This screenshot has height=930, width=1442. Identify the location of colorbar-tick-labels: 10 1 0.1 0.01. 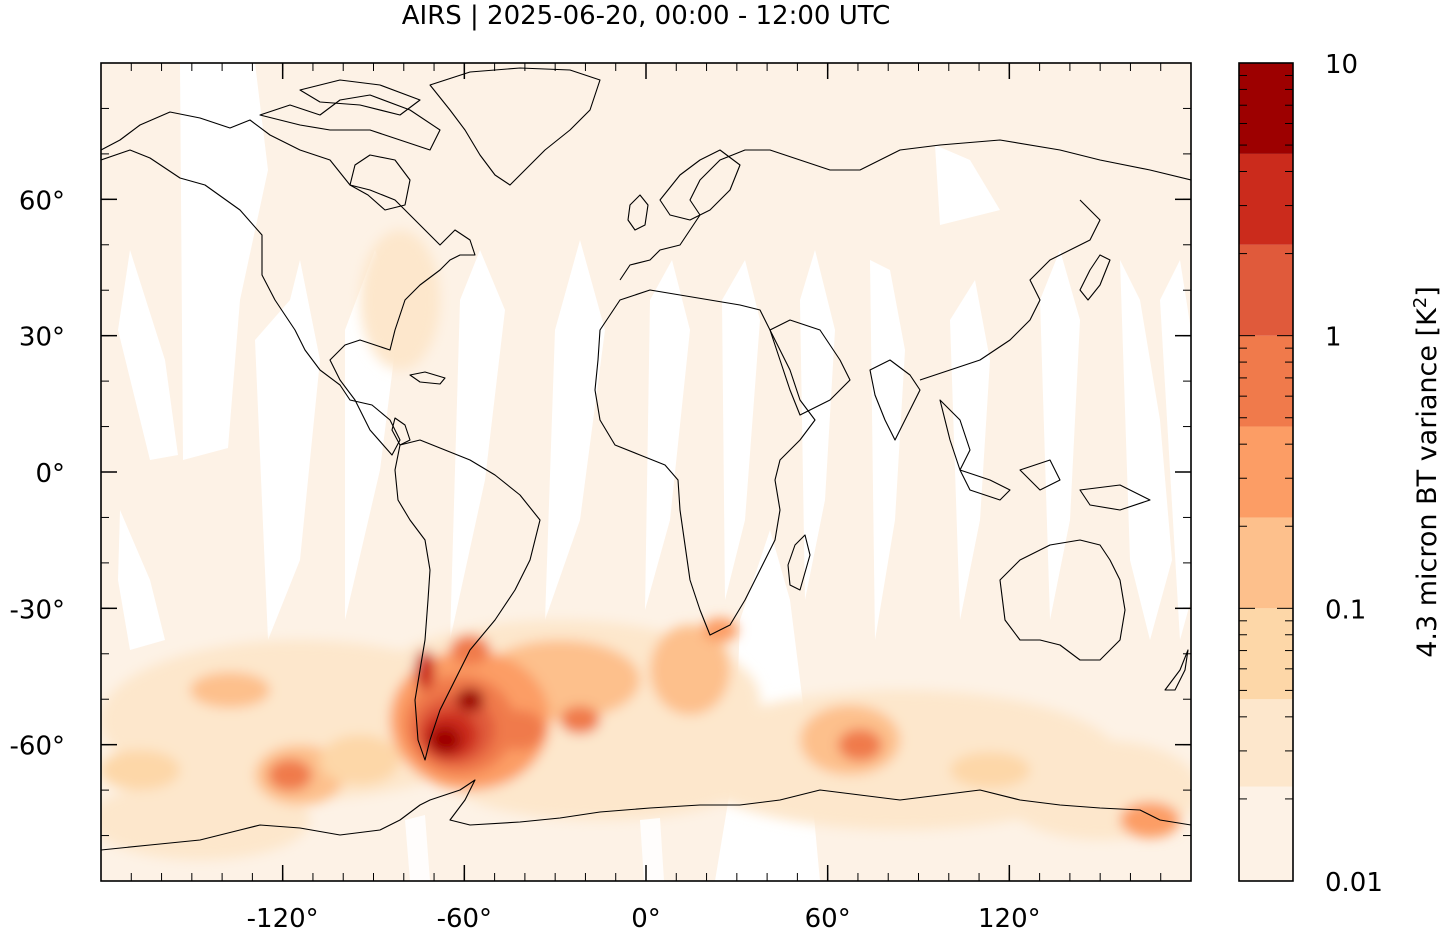
(1354, 474).